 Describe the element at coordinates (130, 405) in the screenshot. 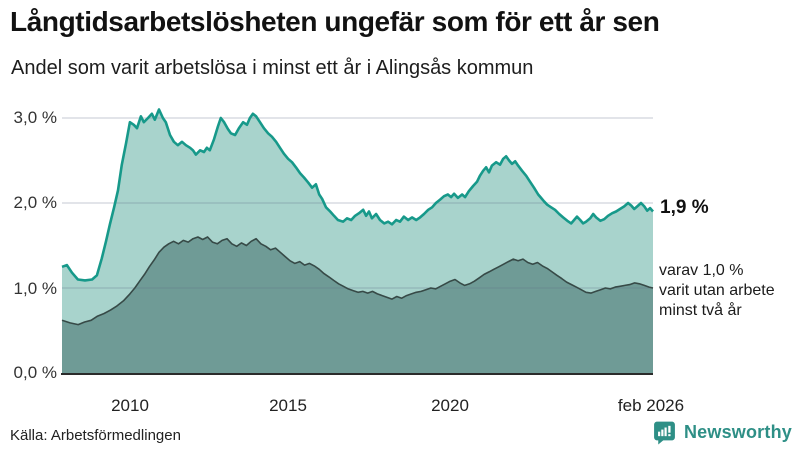

I see `x-axis-tick-2010: 2010` at that location.